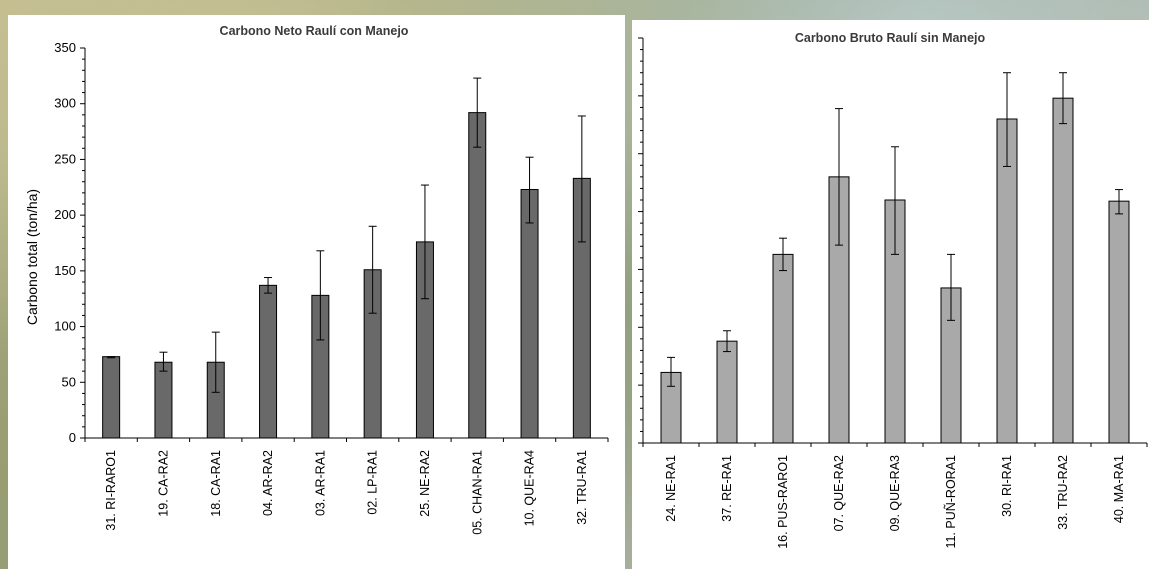 This screenshot has height=569, width=1149. What do you see at coordinates (65, 47) in the screenshot?
I see `y-tick-label: 350` at bounding box center [65, 47].